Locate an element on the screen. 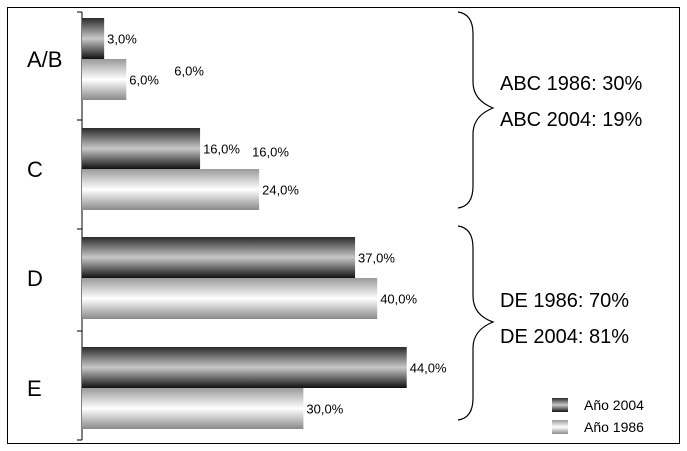  category-label-e: E is located at coordinates (34, 388).